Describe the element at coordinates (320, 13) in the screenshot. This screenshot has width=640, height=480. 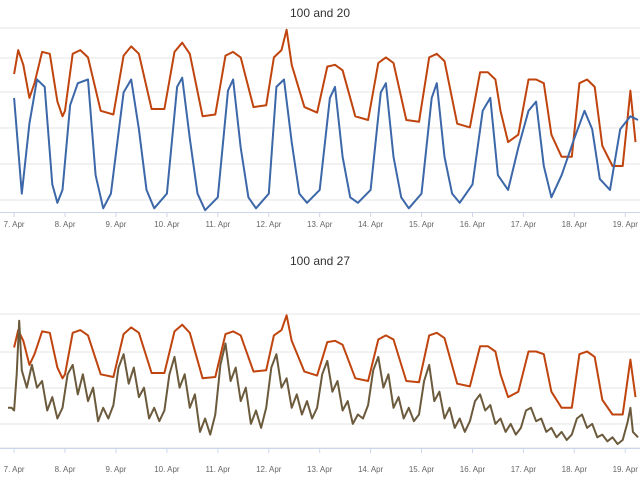
I see `chart-title: 100 and 20` at that location.